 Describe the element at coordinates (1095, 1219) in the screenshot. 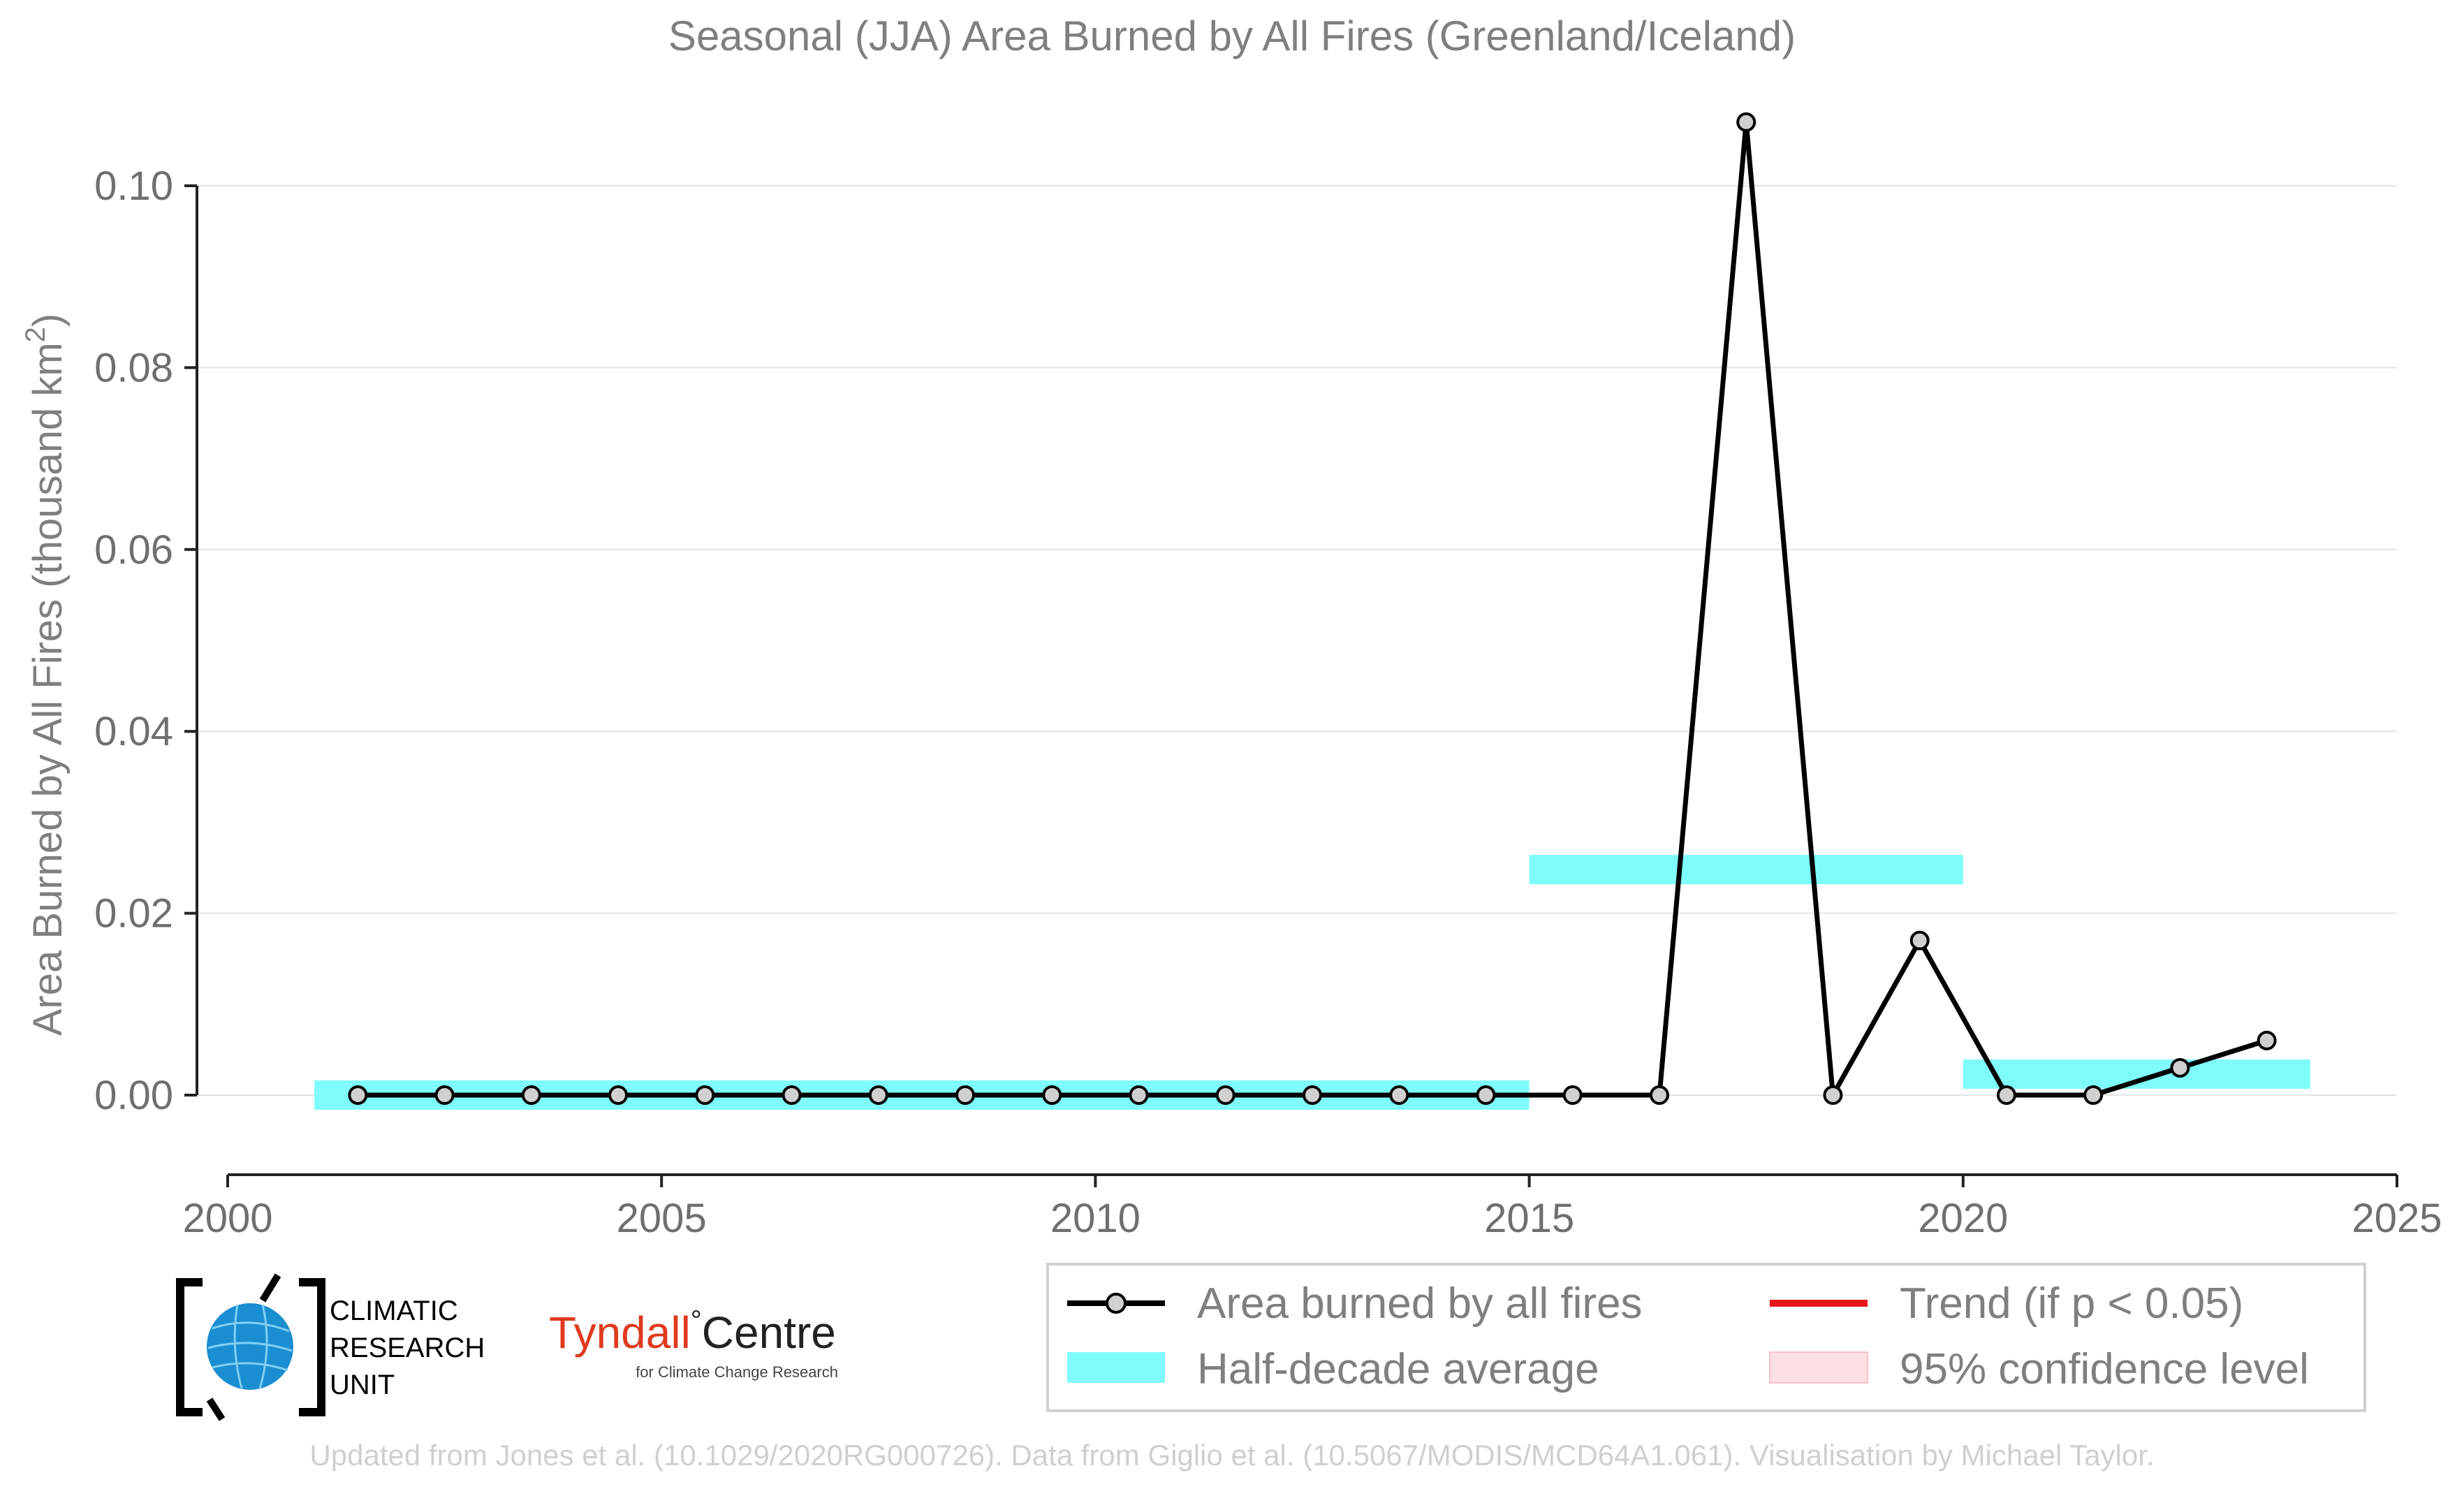

I see `x-tick-label: 2010` at that location.